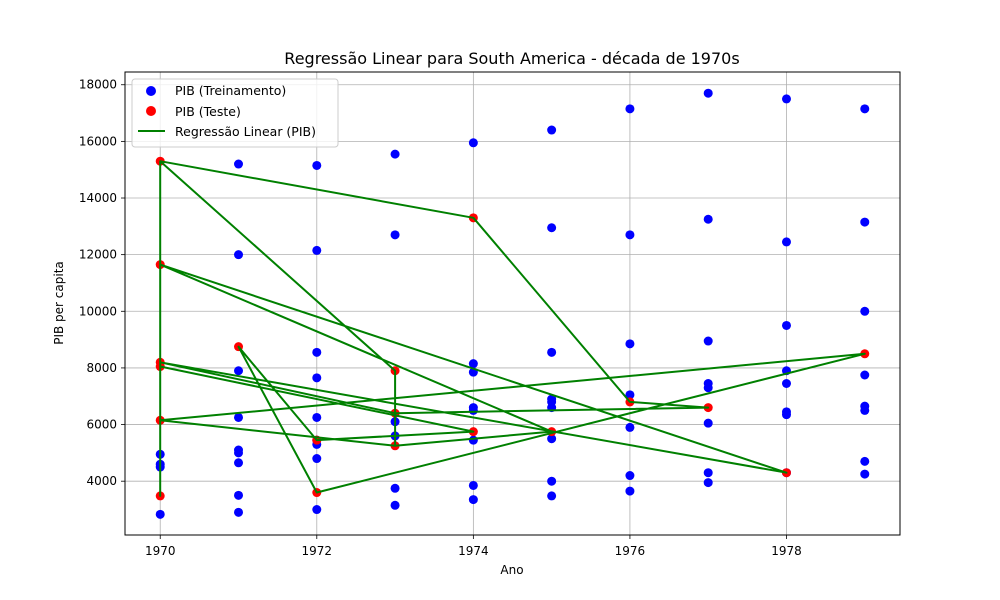 Image resolution: width=1000 pixels, height=600 pixels. What do you see at coordinates (98, 255) in the screenshot?
I see `y-tick-label: 12000` at bounding box center [98, 255].